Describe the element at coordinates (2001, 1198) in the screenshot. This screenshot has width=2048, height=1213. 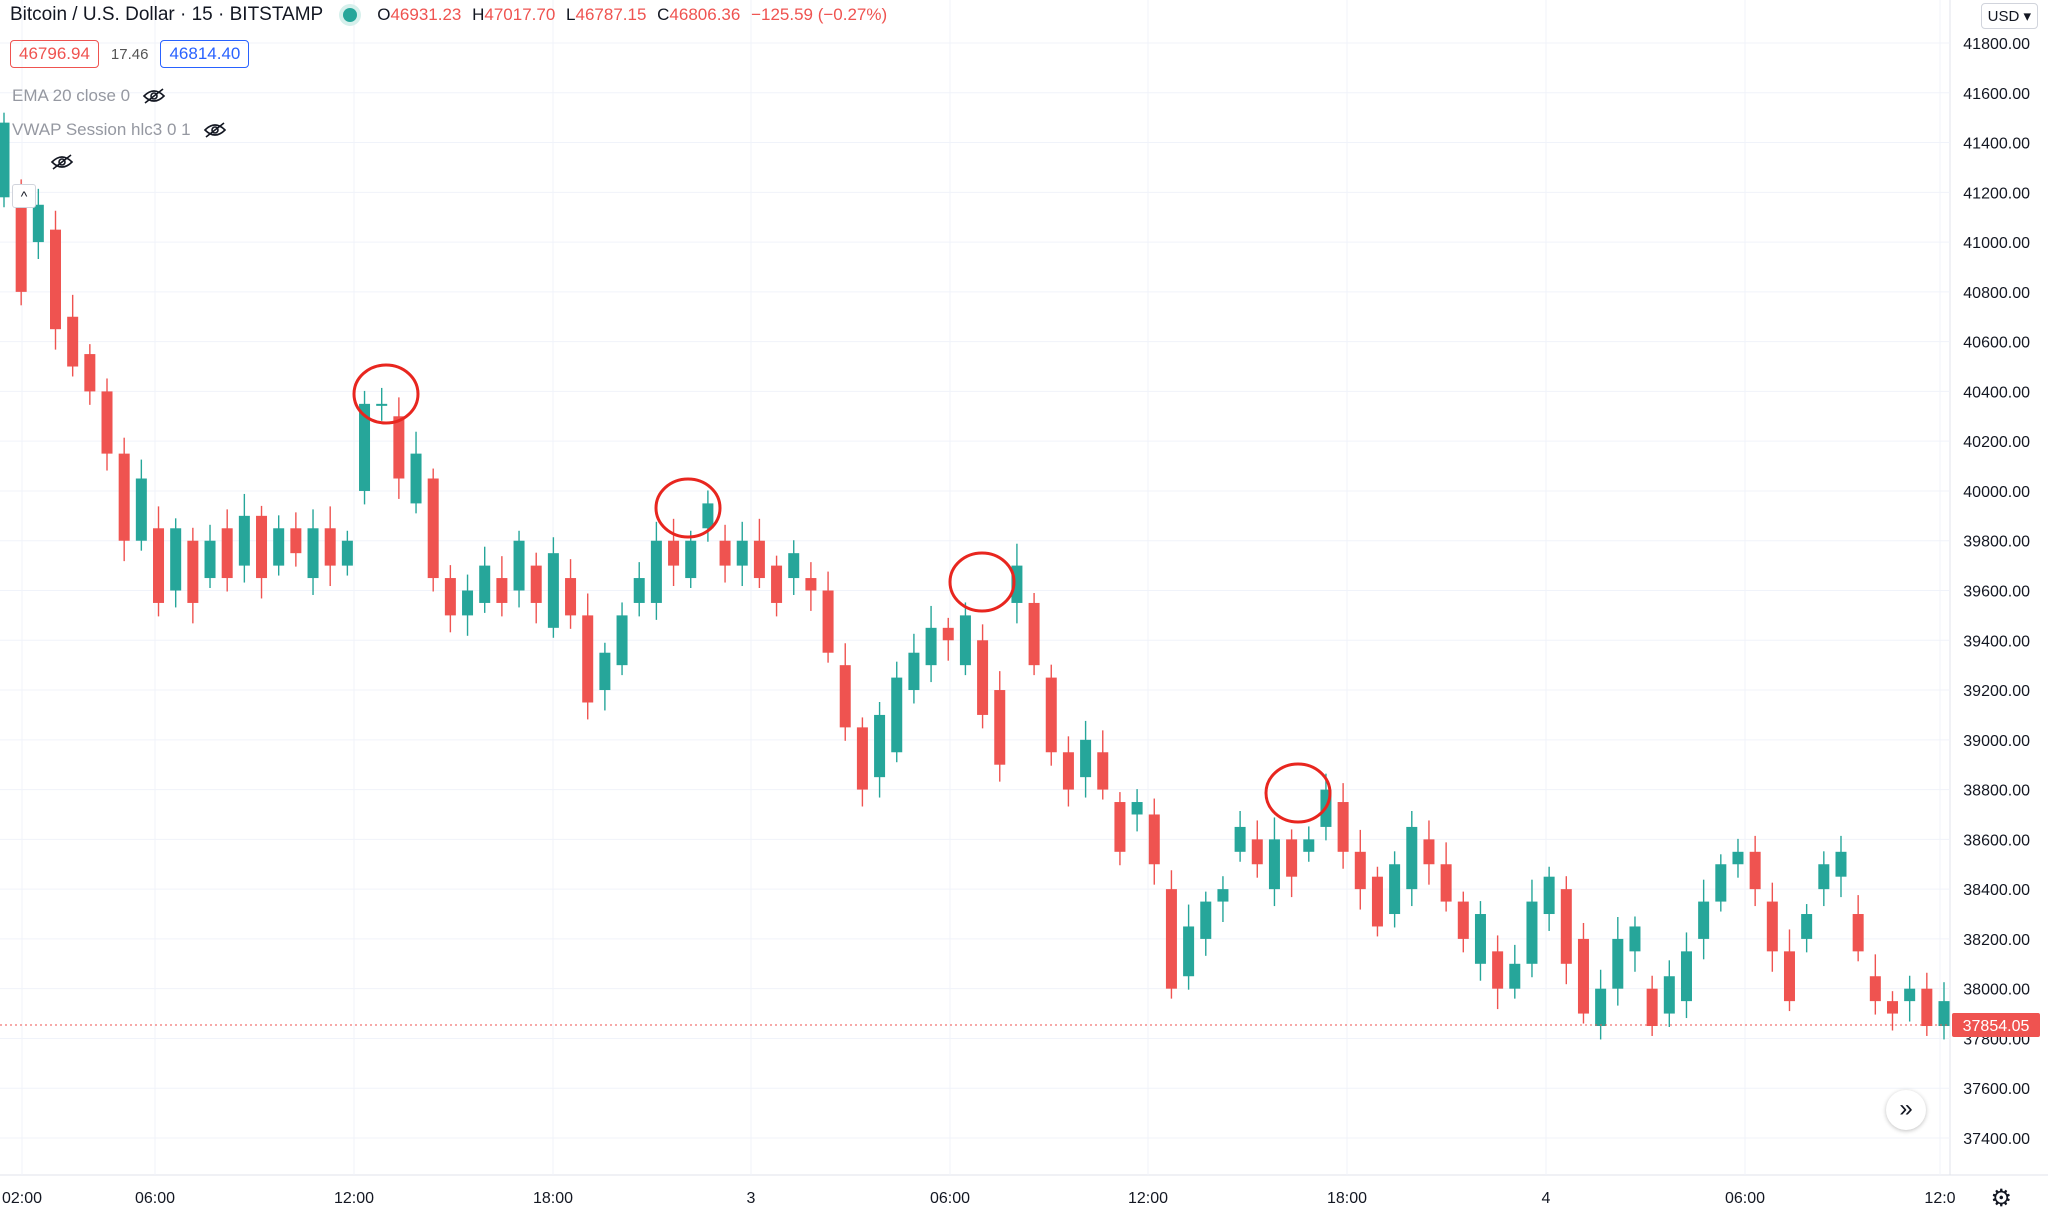
I see `gear-icon: ⚙` at that location.